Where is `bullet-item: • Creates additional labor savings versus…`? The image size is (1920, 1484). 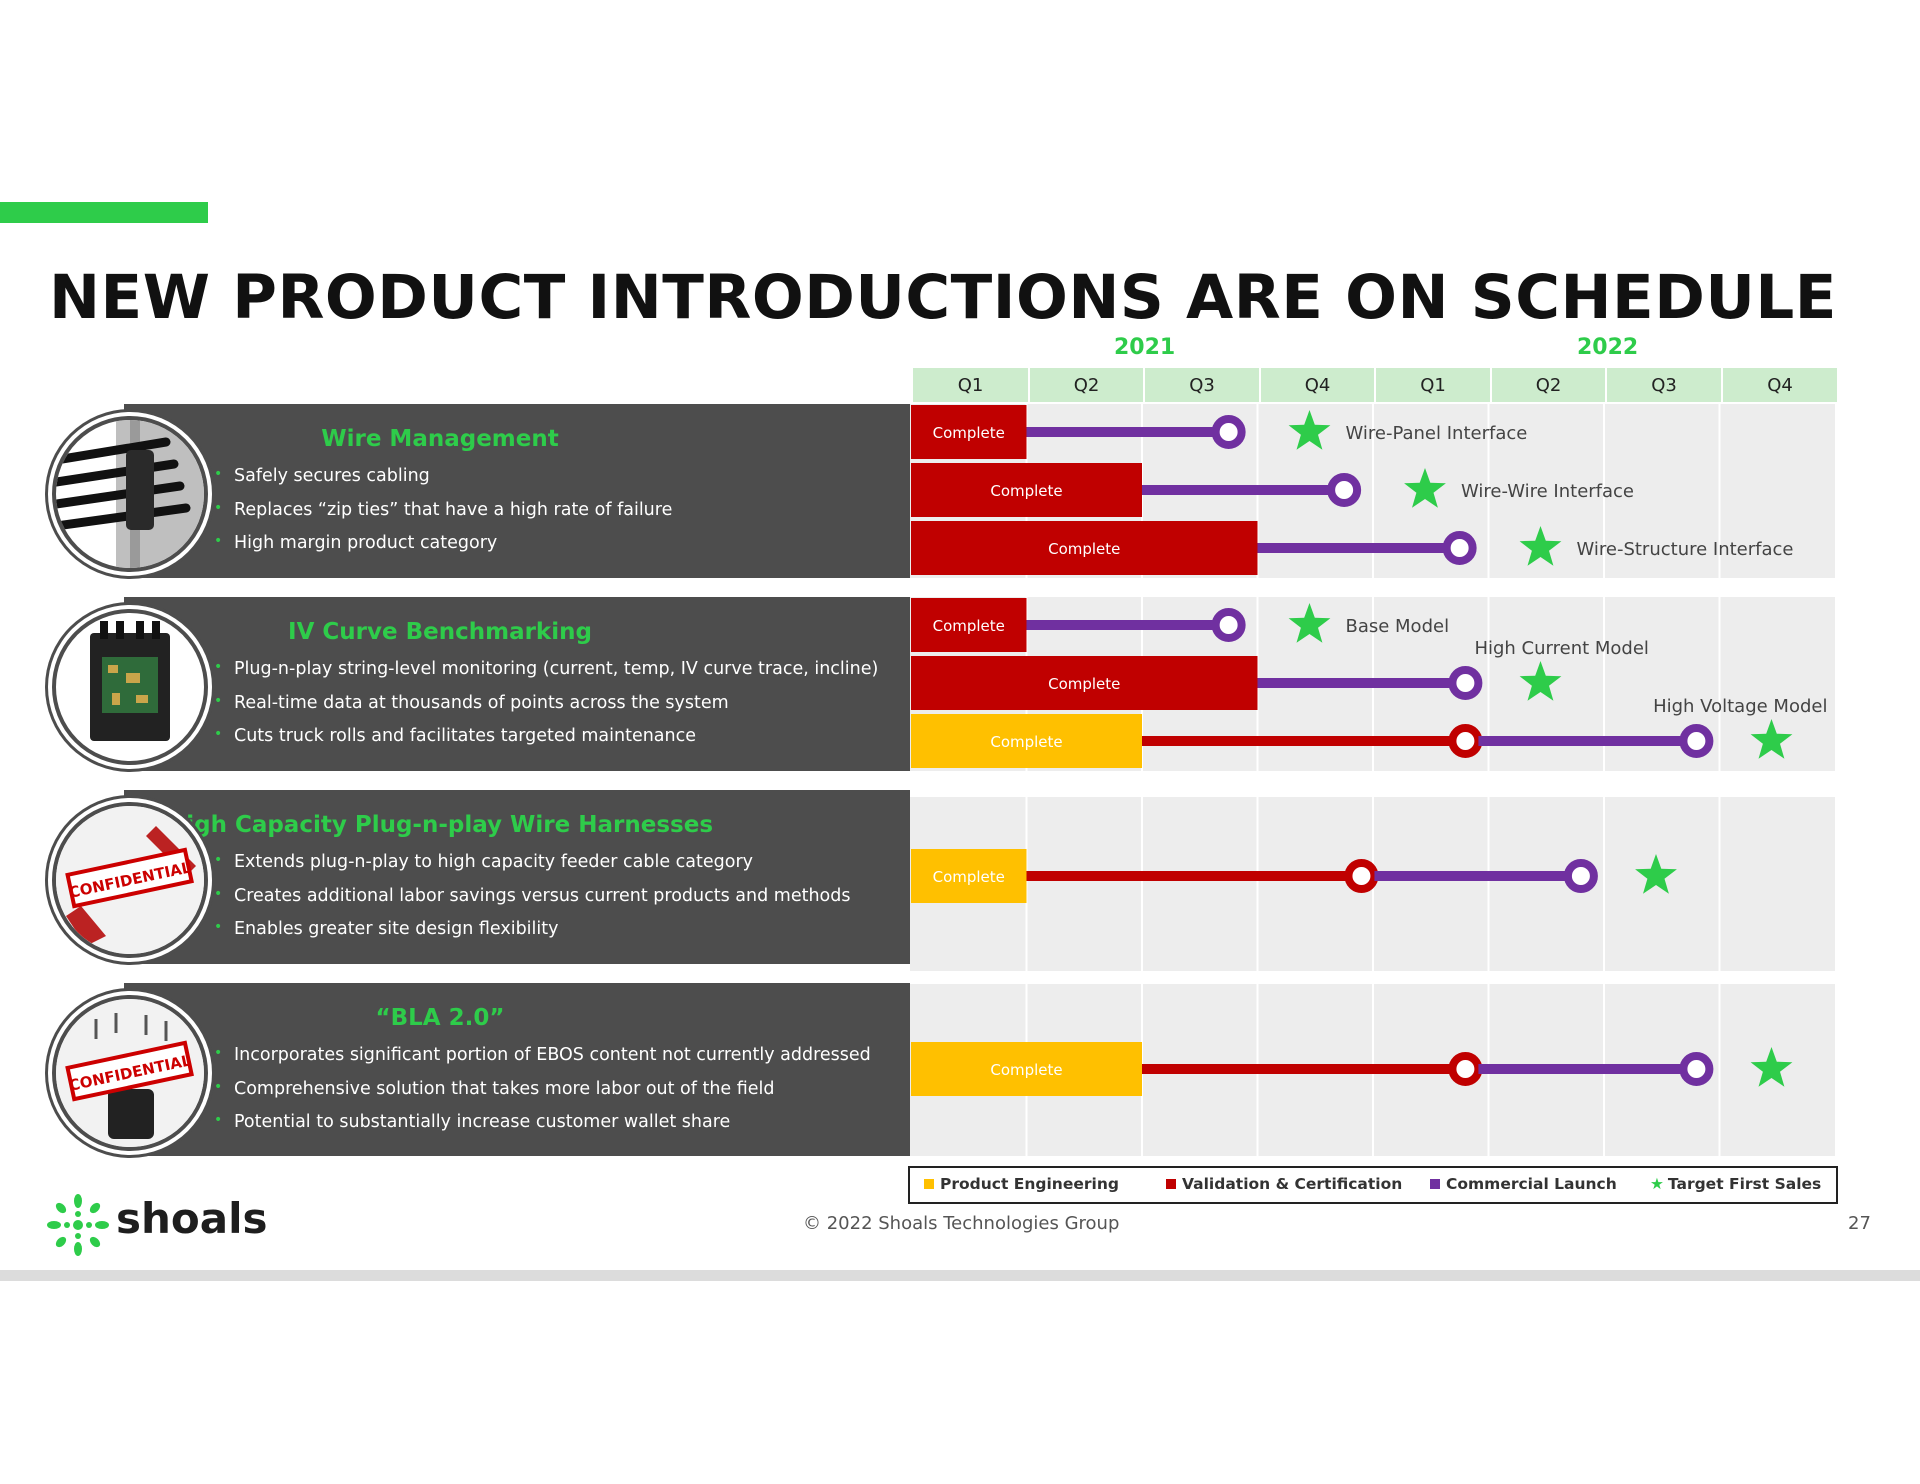
bullet-item: • Creates additional labor savings versus… is located at coordinates (532, 896).